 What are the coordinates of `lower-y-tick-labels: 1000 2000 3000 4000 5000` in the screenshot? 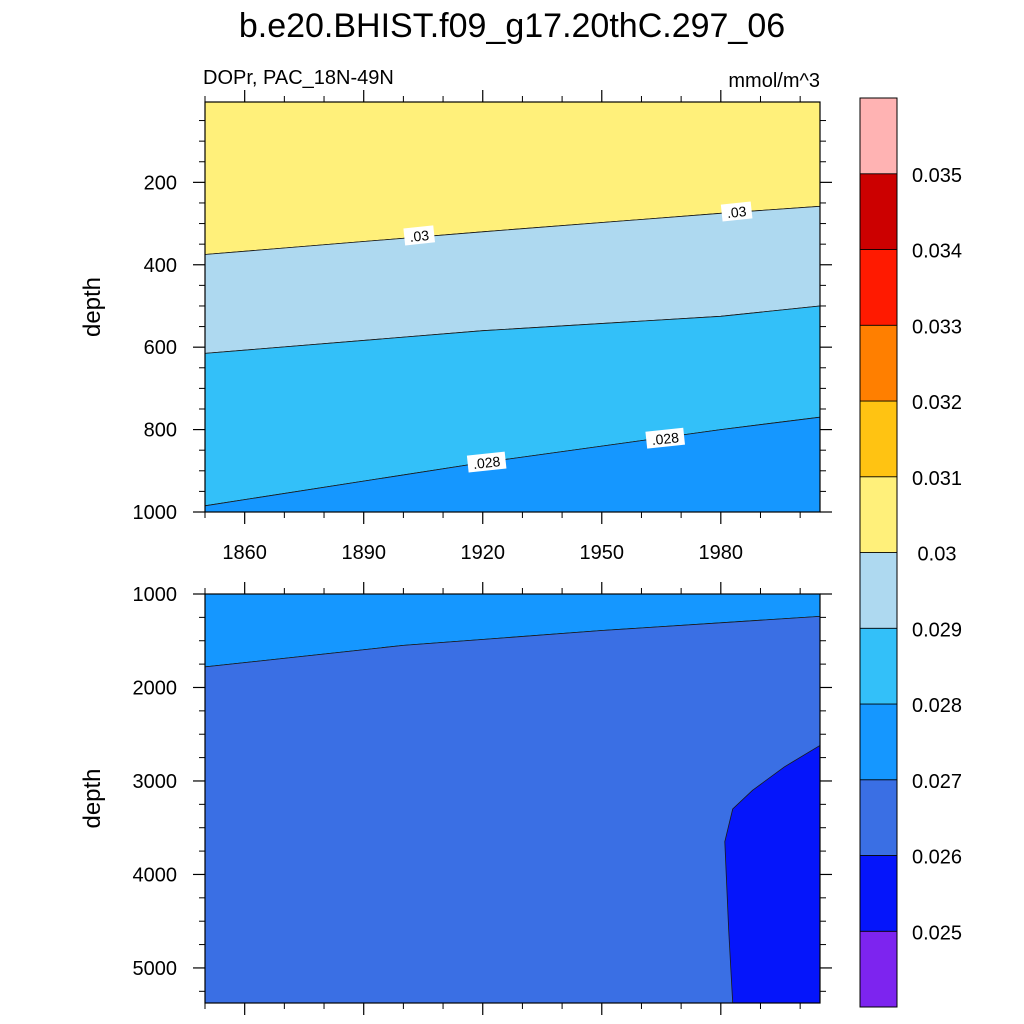 It's located at (155, 782).